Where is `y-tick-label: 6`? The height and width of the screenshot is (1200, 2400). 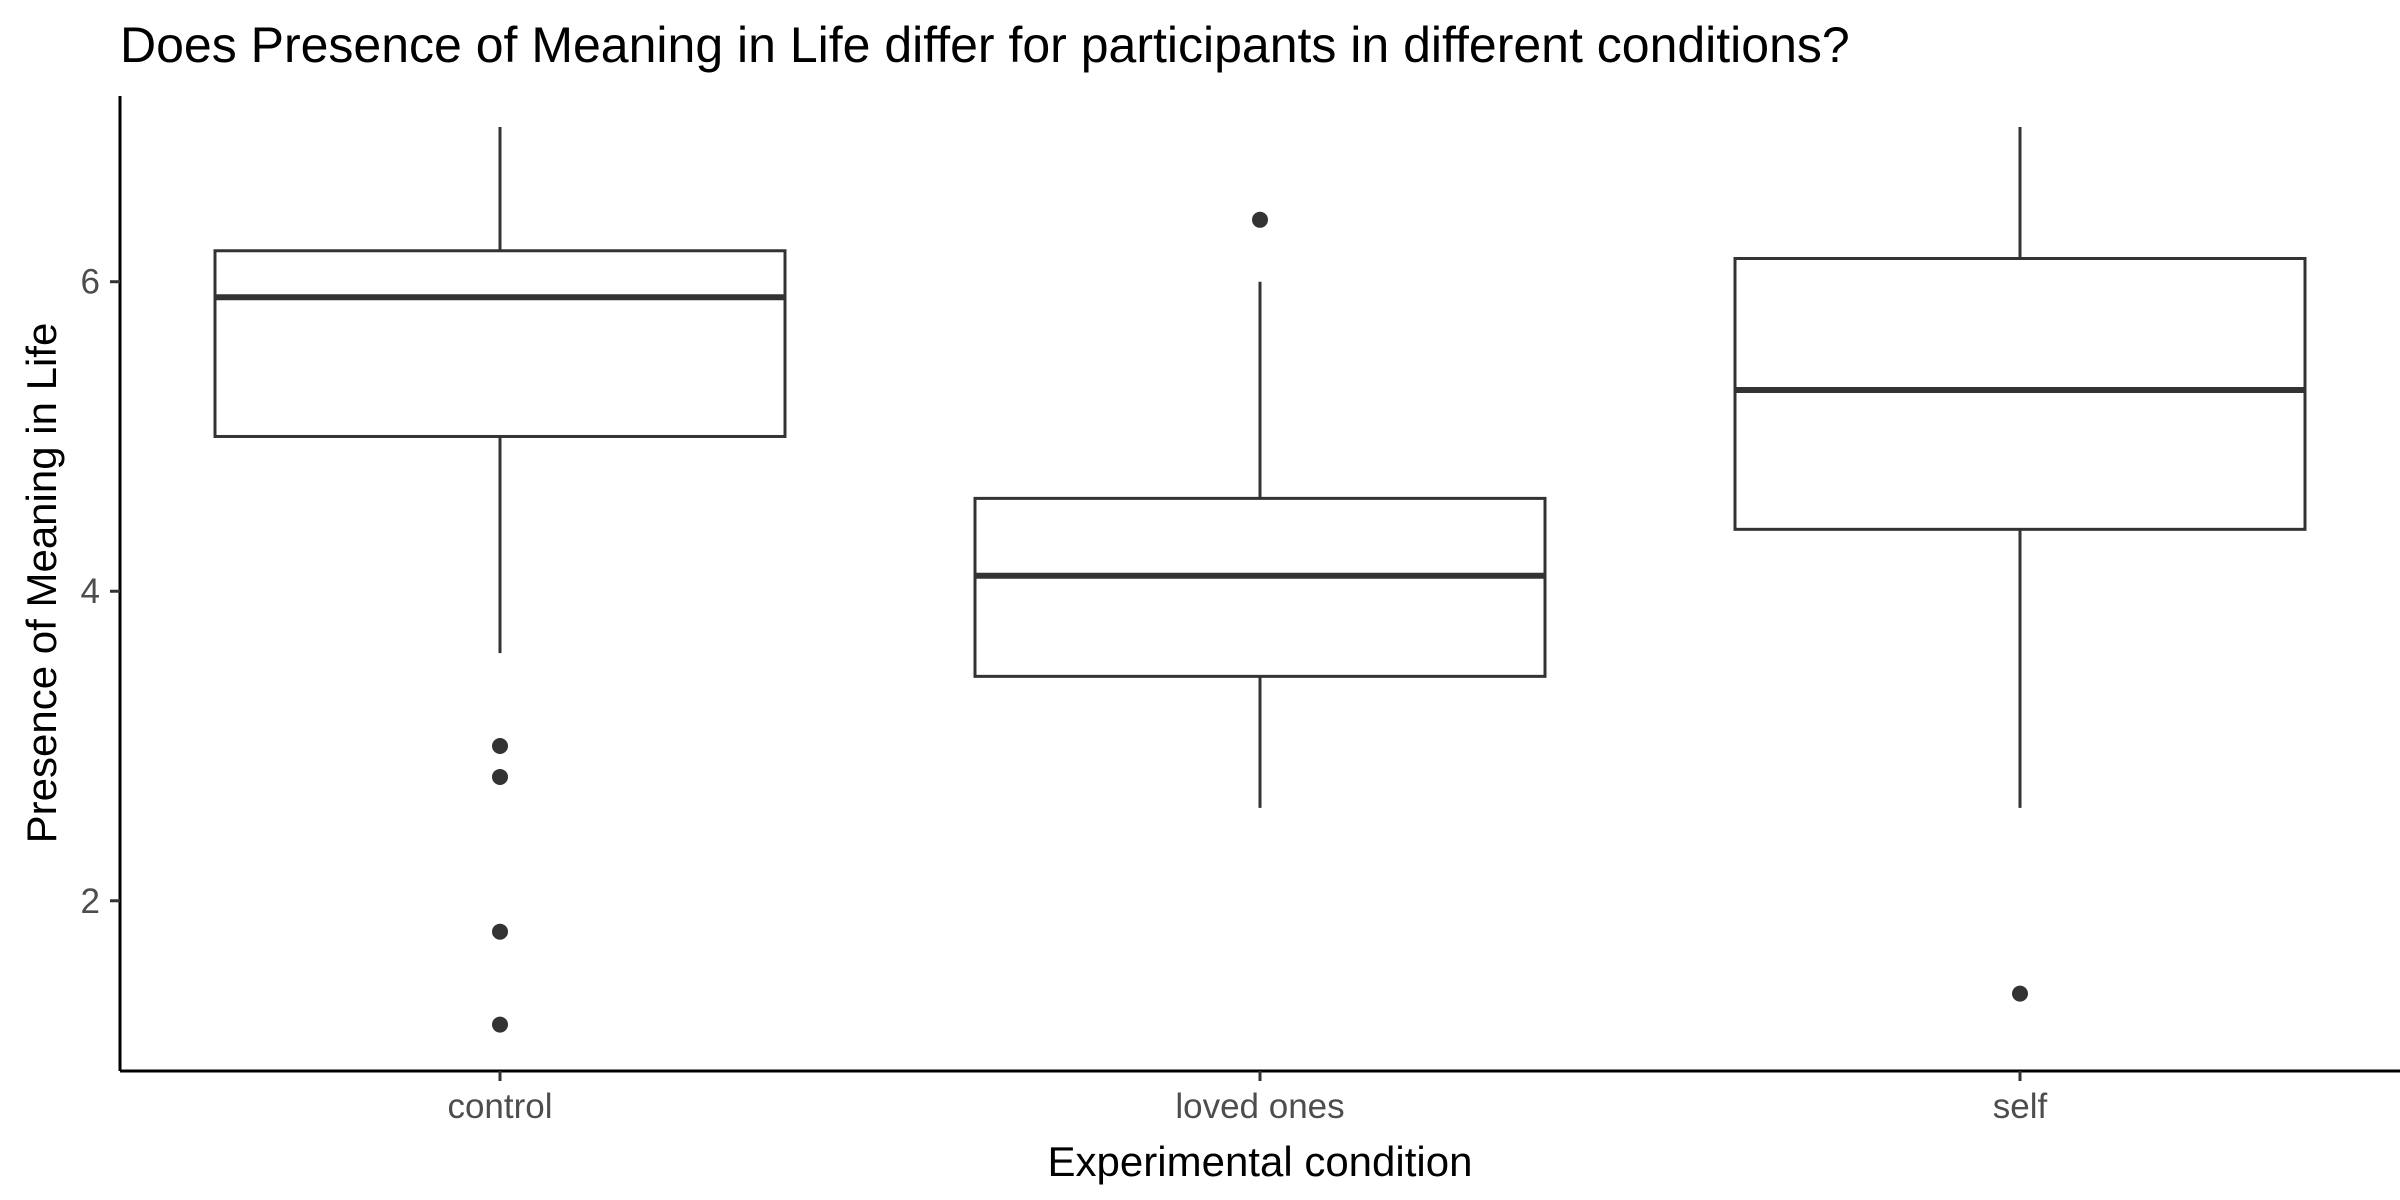
y-tick-label: 6 is located at coordinates (90, 282).